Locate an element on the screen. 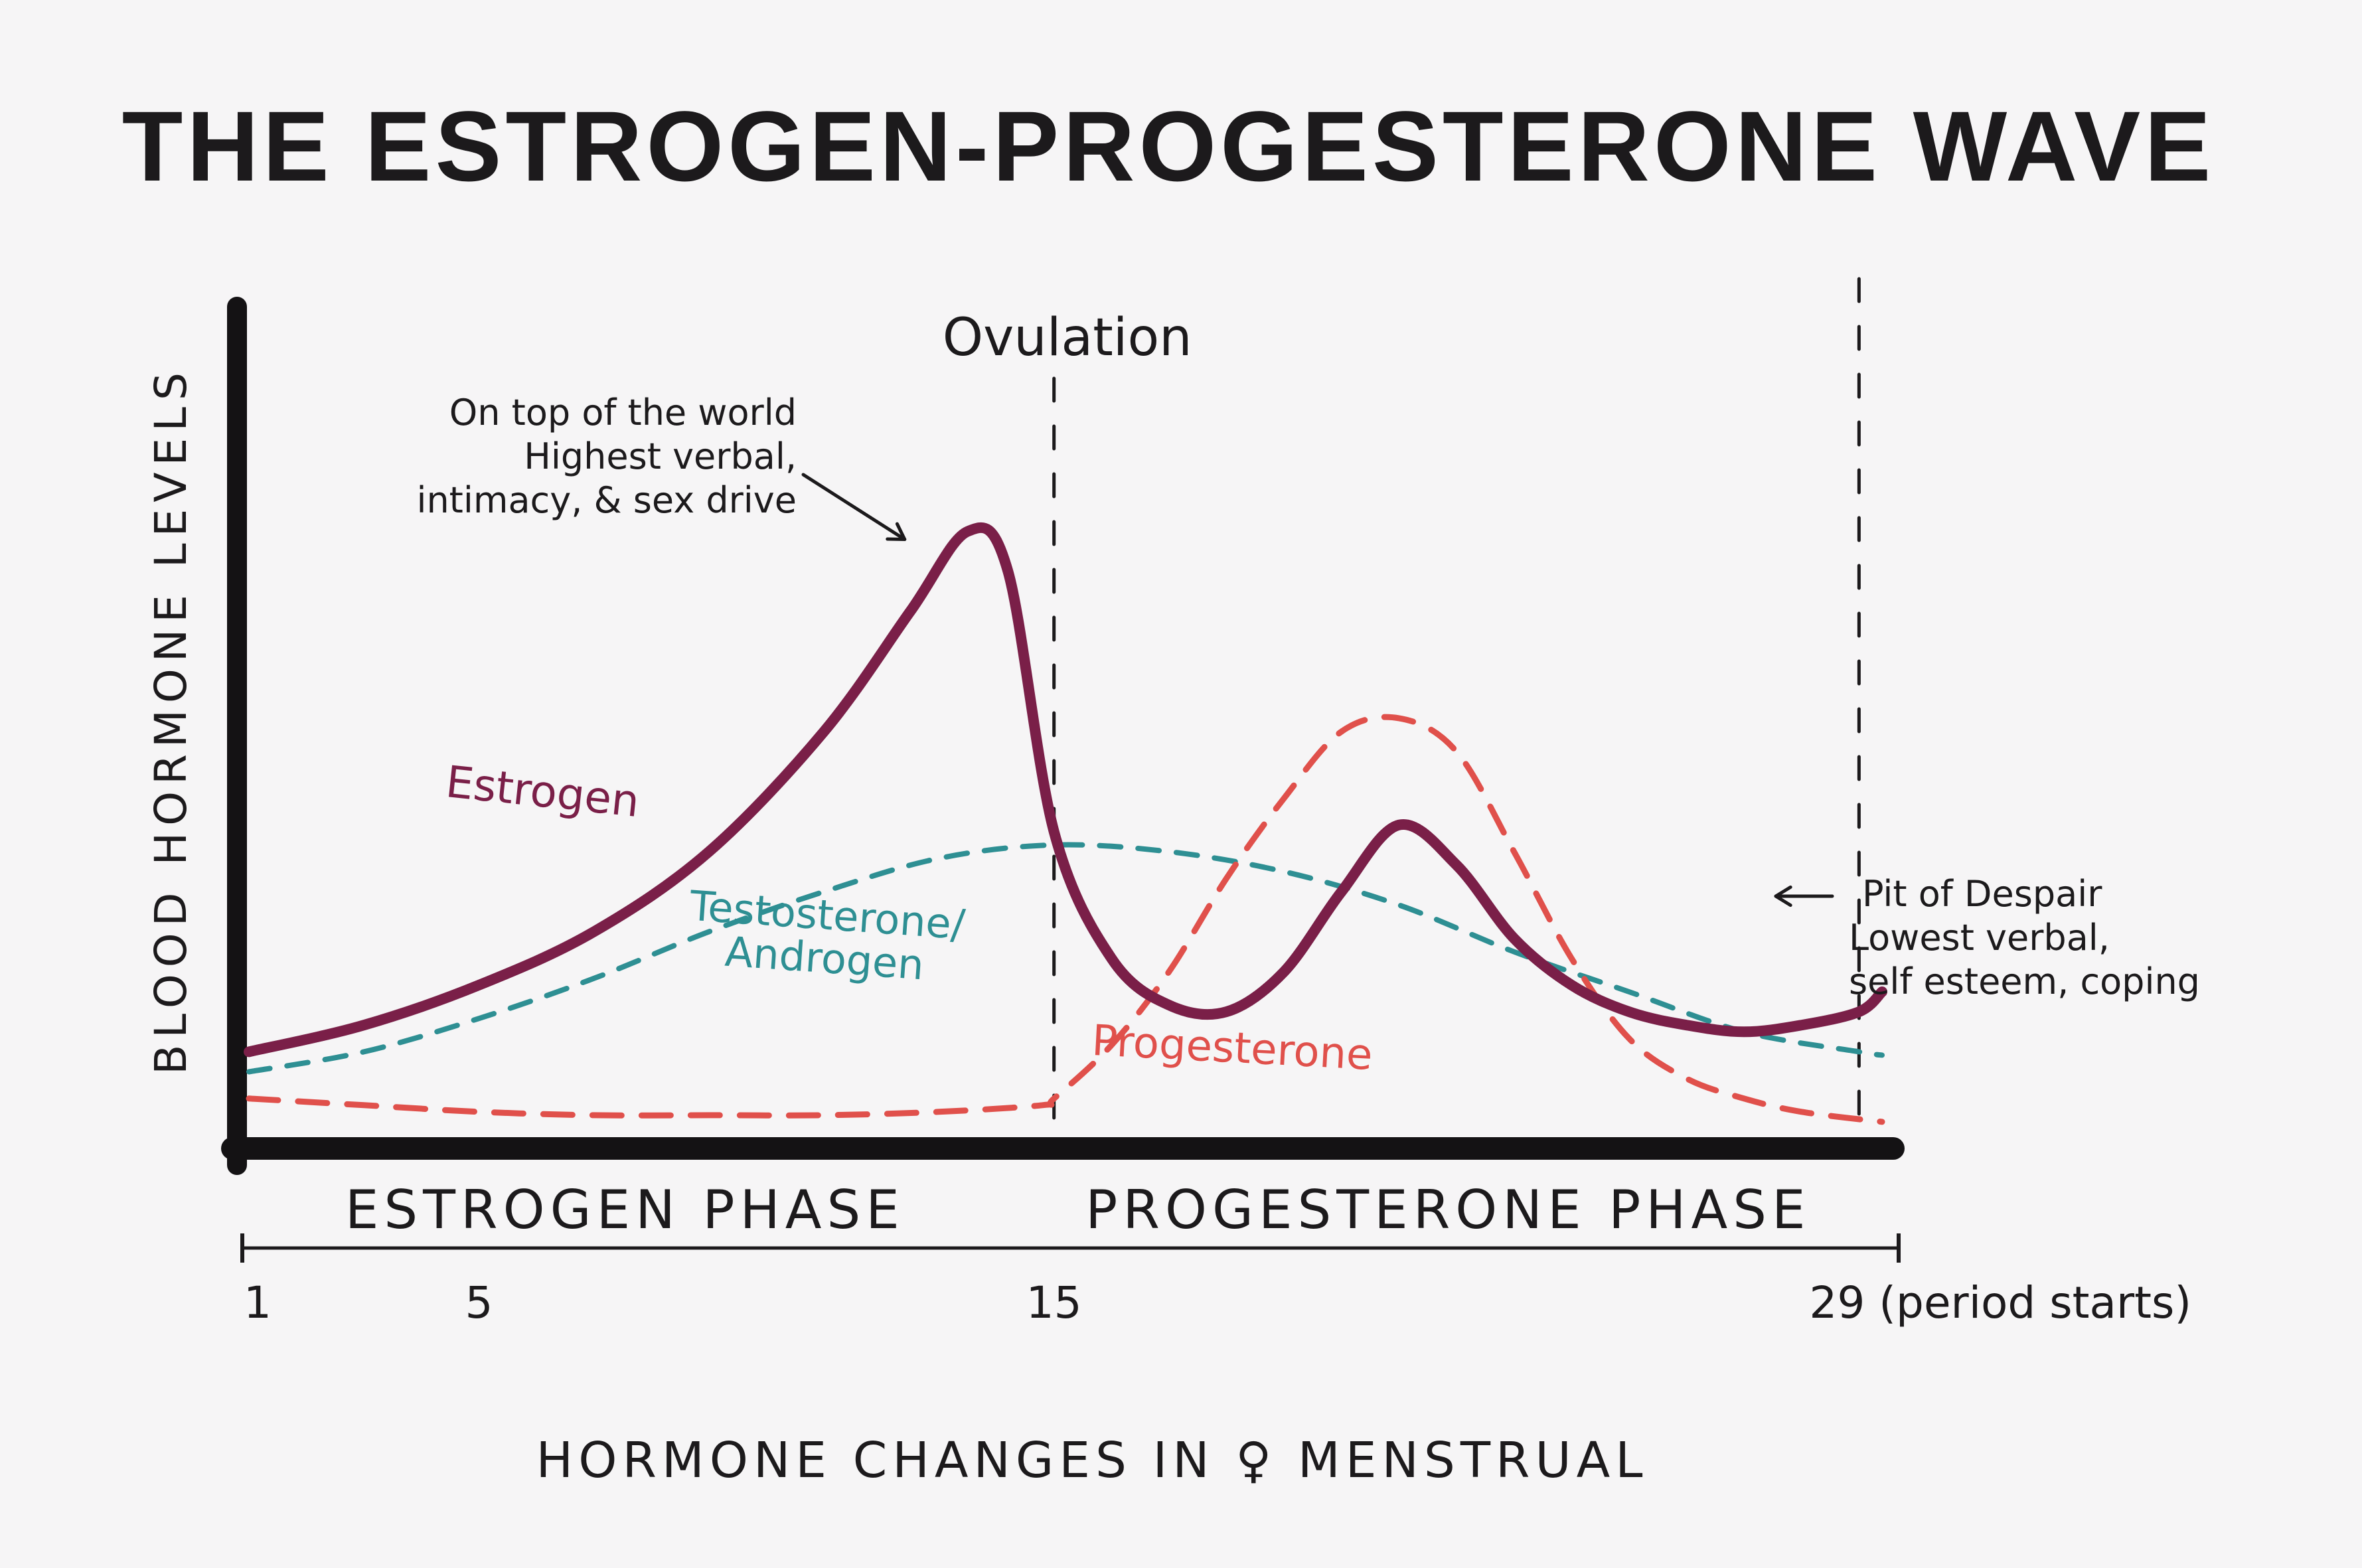 The width and height of the screenshot is (2362, 1568). series-label-progesterone: Progesterone is located at coordinates (1232, 1048).